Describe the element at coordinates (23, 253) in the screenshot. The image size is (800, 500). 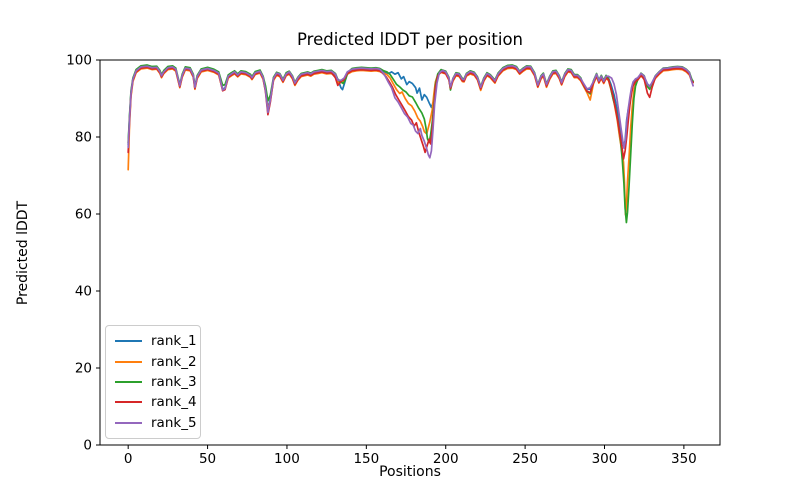
I see `y-axis-label: Predicted lDDT` at that location.